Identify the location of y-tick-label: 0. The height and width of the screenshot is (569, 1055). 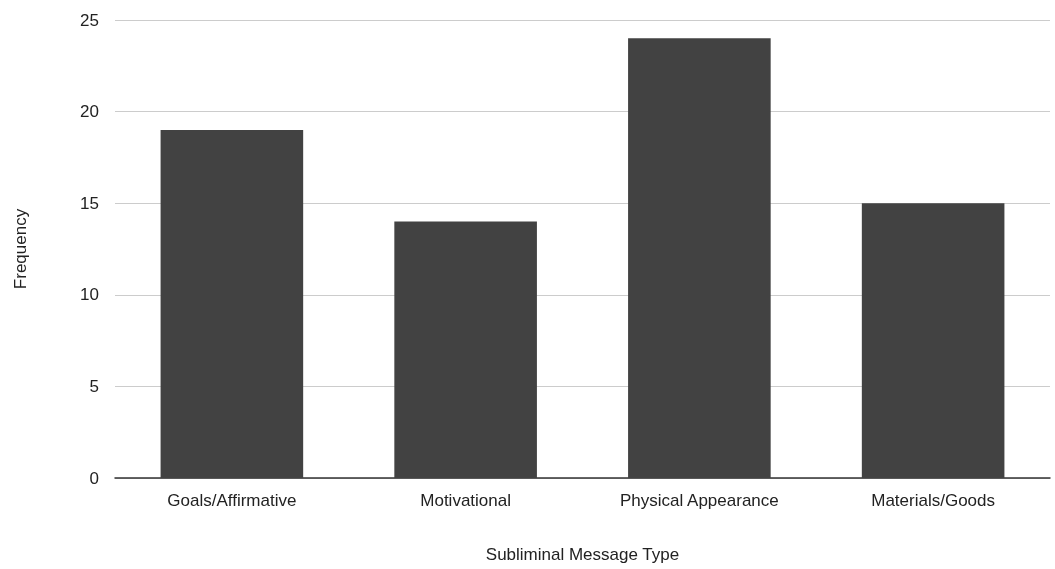
(94, 478).